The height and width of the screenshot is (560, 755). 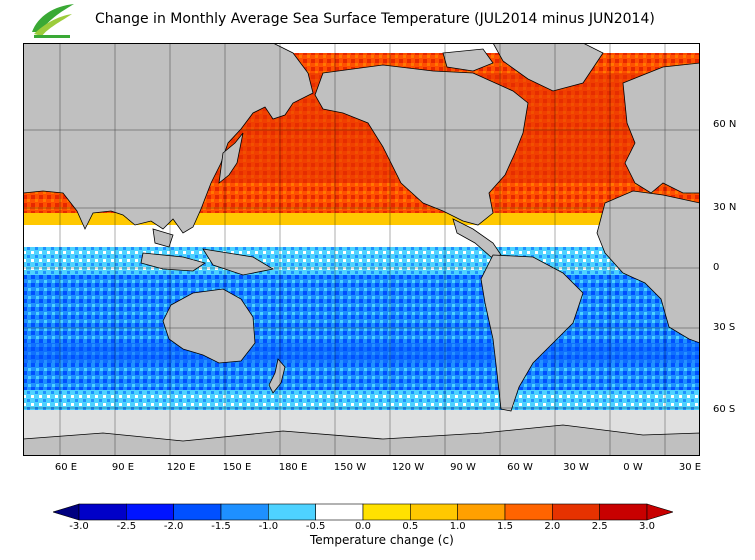 What do you see at coordinates (520, 467) in the screenshot?
I see `lon-label-60w: 60 W` at bounding box center [520, 467].